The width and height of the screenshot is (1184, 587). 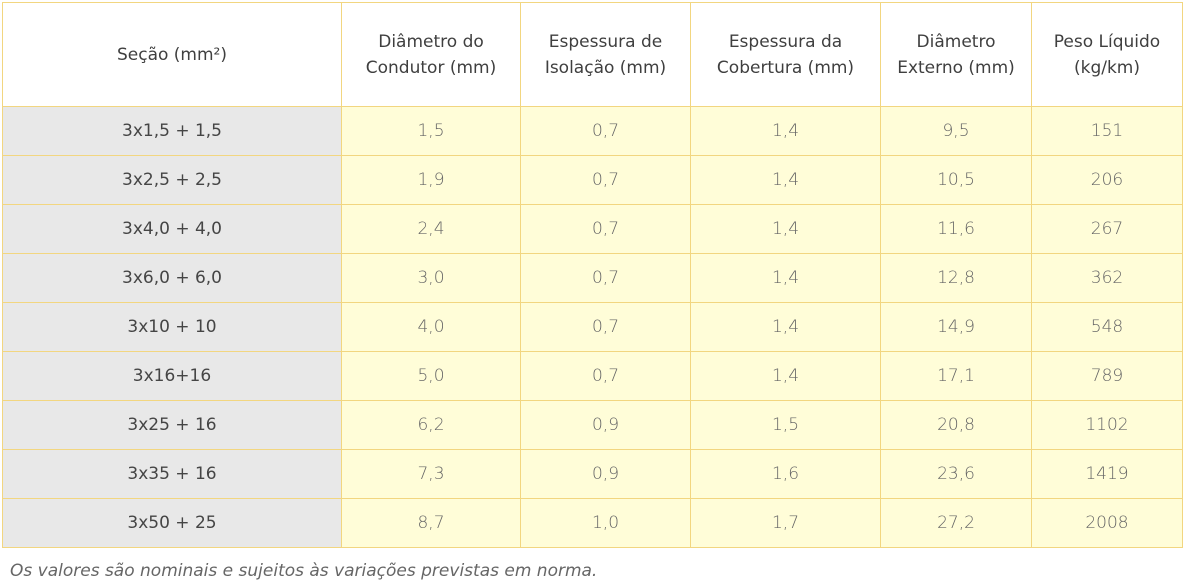 I want to click on cell-diametro-externo: 27,2, so click(x=956, y=523).